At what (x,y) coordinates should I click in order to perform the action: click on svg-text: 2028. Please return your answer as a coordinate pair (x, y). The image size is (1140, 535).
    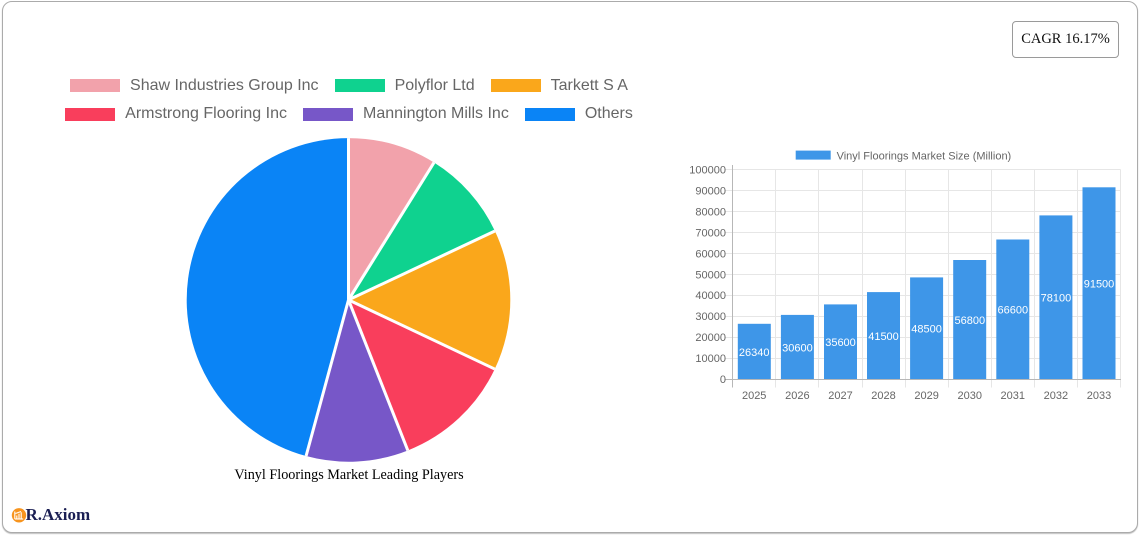
    Looking at the image, I should click on (883, 396).